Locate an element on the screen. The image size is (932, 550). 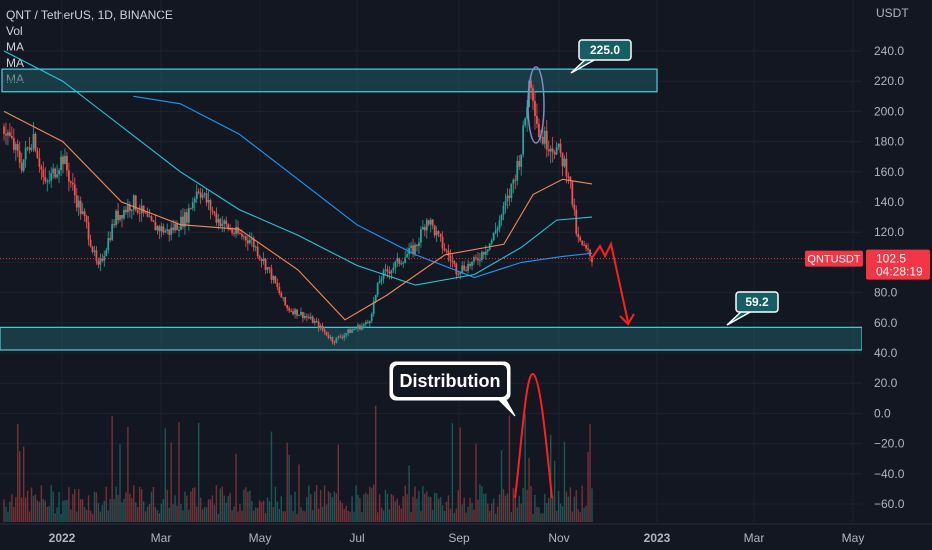
price-tag is located at coordinates (898, 264).